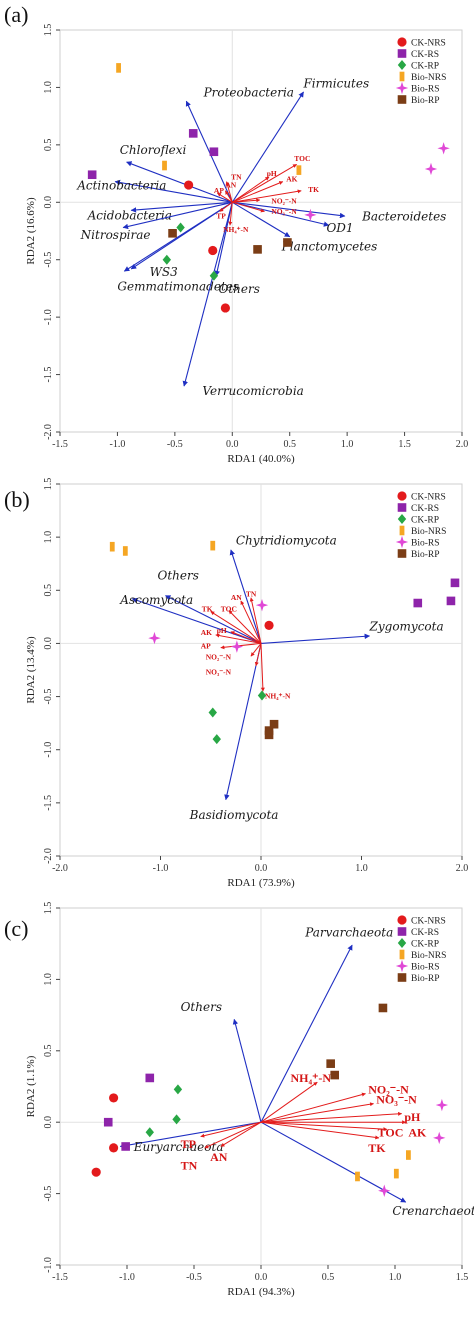 This screenshot has height=1324, width=474. What do you see at coordinates (433, 1211) in the screenshot?
I see `species-label-crenarchaeota: Crenarchaeota` at bounding box center [433, 1211].